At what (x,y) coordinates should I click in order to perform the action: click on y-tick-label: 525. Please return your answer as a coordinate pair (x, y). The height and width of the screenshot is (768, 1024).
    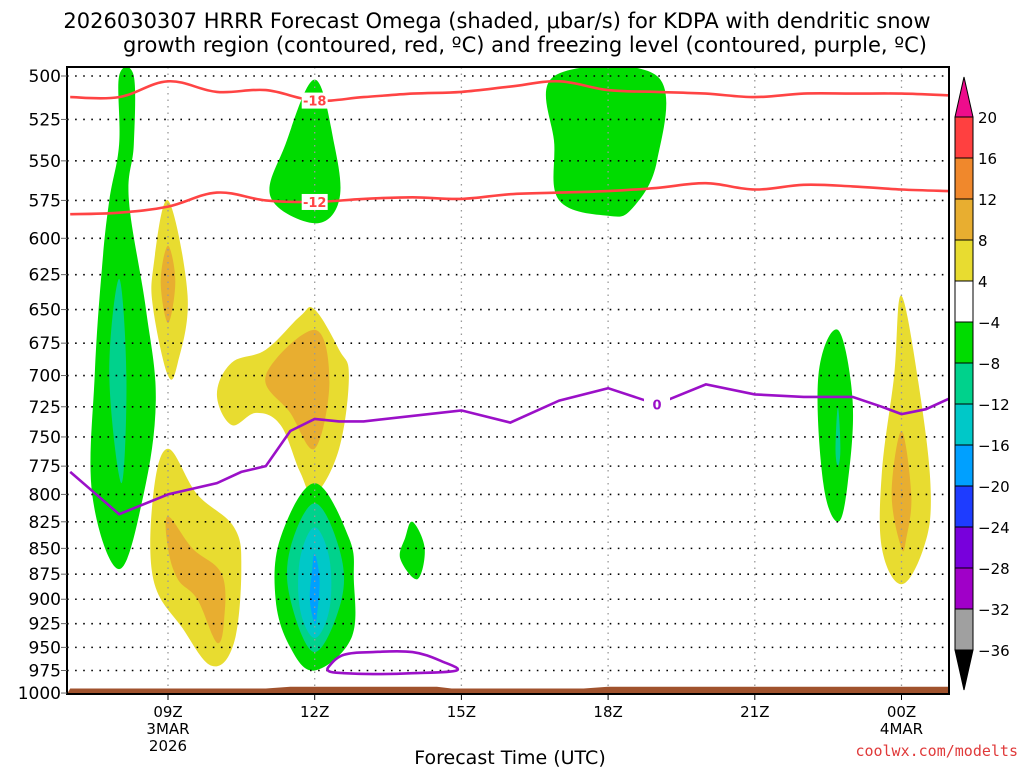
    Looking at the image, I should click on (45, 120).